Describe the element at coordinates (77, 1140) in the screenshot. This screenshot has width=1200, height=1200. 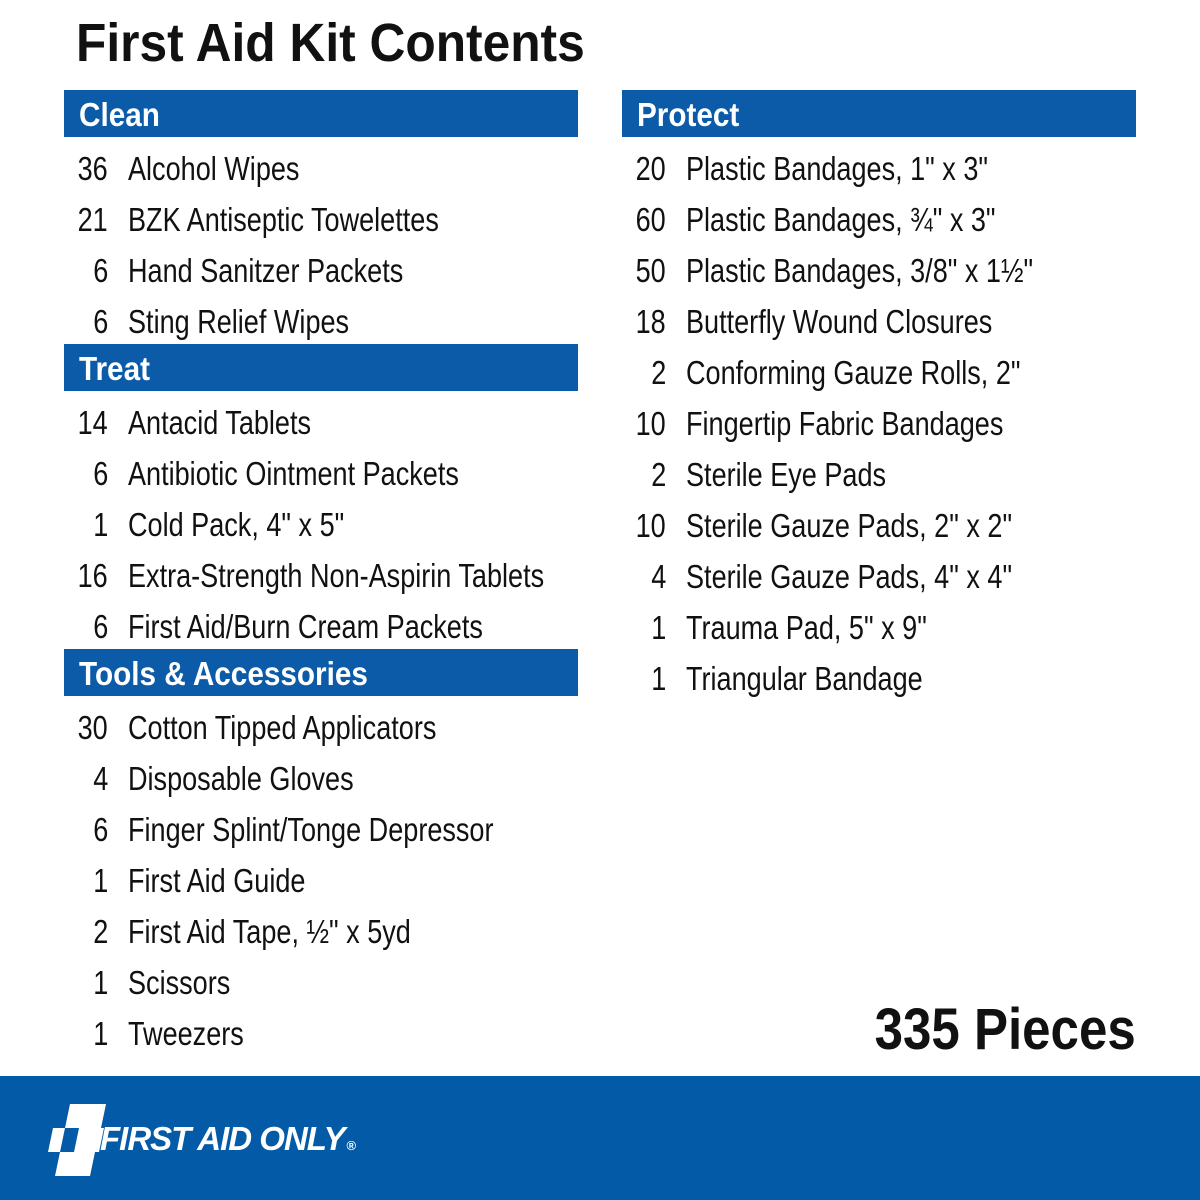
I see `checkered-cross-icon` at that location.